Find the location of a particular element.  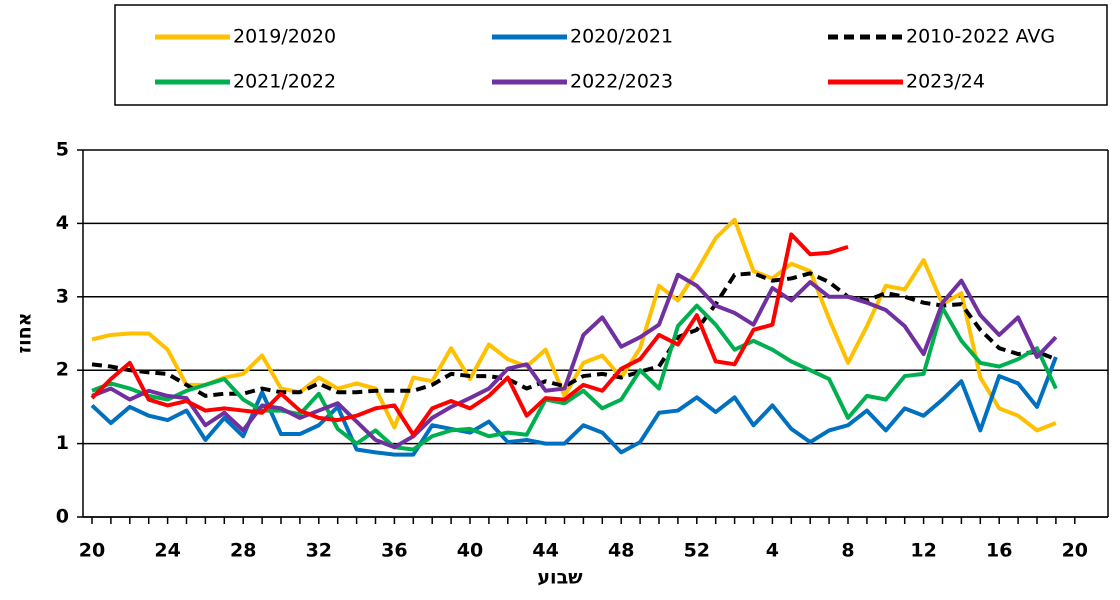

x-tick-label: 52 is located at coordinates (697, 551).